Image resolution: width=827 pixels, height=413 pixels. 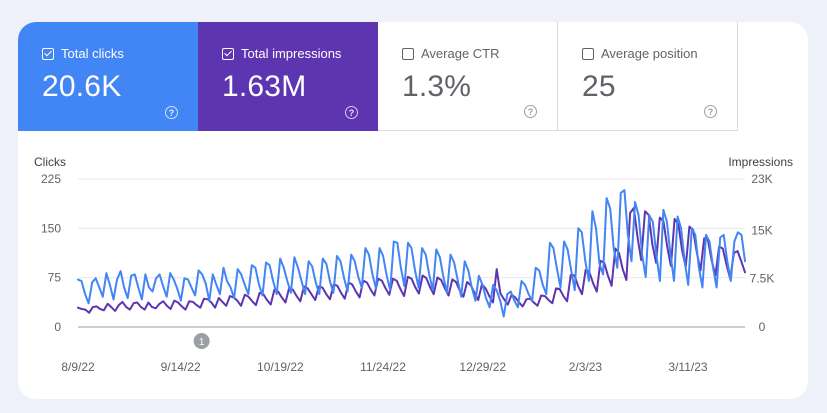 I want to click on left-tick-label: 0, so click(x=57, y=327).